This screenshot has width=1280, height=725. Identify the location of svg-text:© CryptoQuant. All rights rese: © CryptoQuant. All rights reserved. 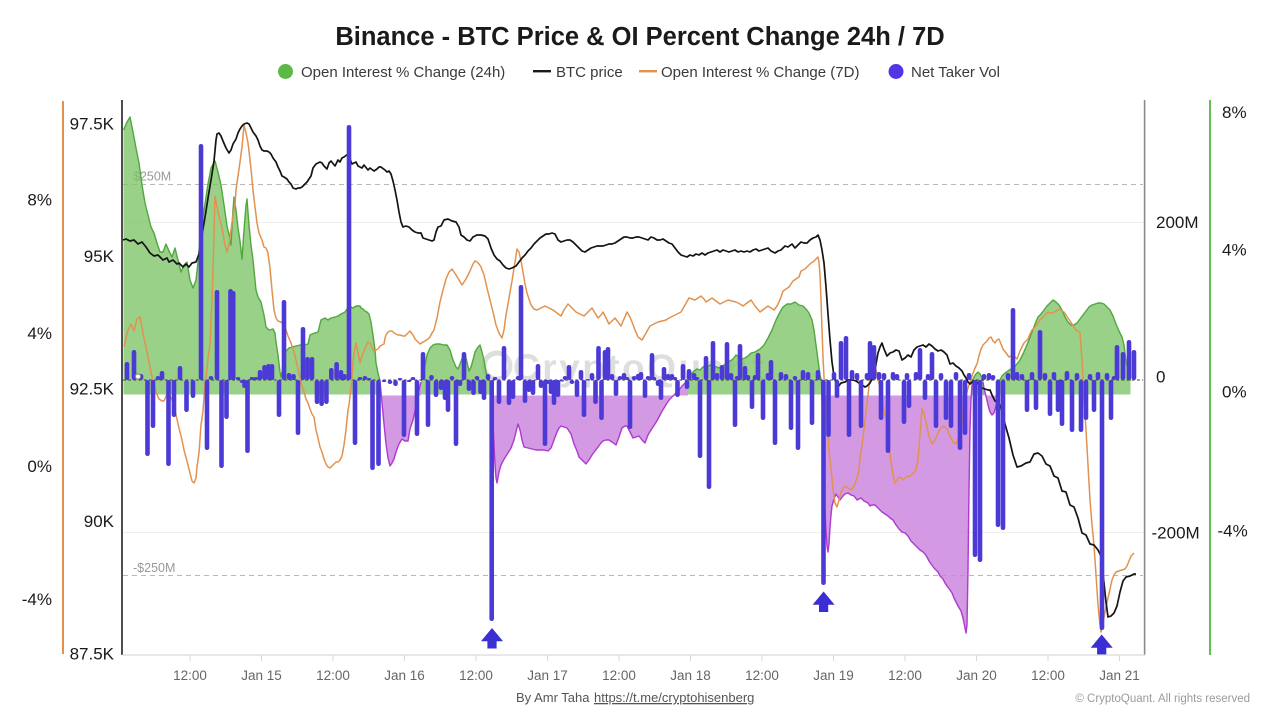
(1162, 699).